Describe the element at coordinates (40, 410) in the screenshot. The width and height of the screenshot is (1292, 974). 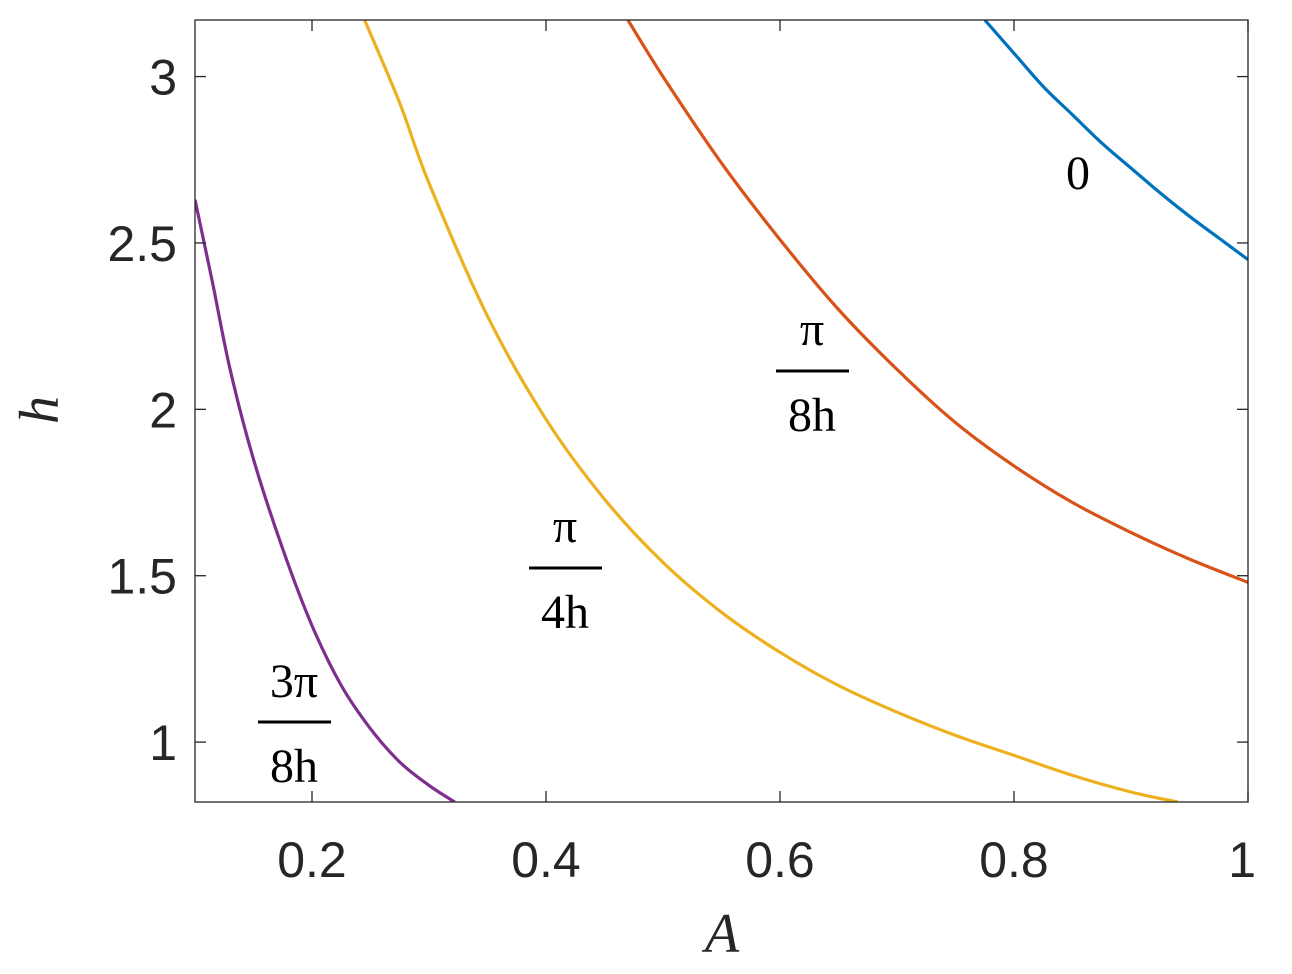
I see `y-axis-label: h` at that location.